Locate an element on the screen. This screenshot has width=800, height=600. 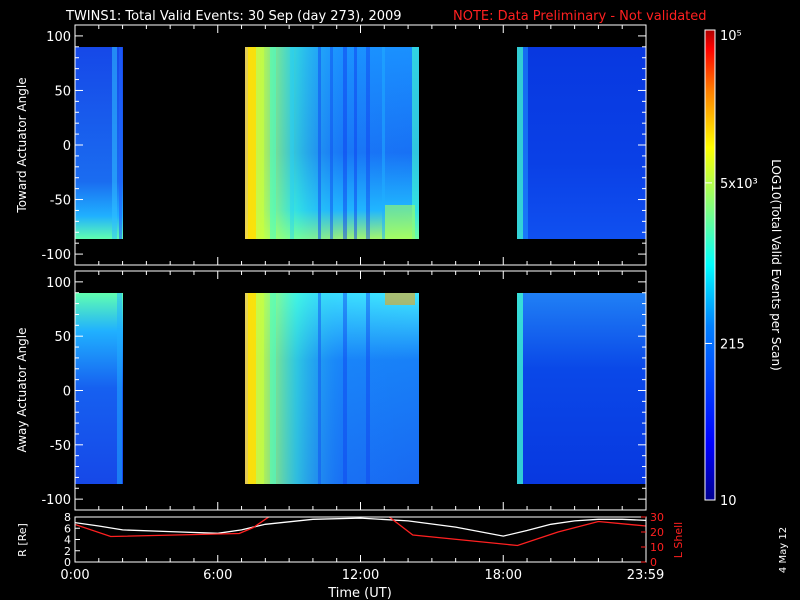
lshell-tick-label: 20 is located at coordinates (657, 532).